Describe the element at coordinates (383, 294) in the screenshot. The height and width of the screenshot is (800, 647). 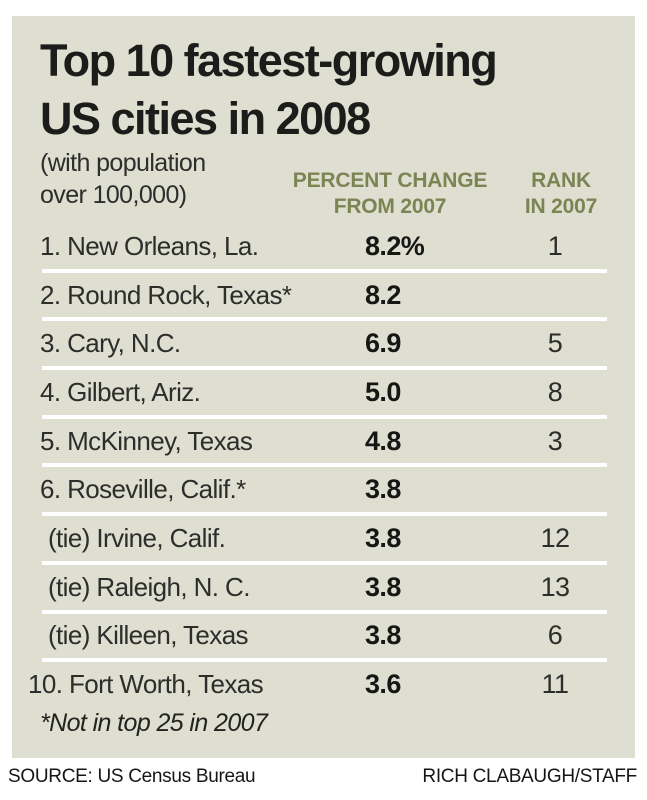
I see `percent-change-value: 8.2` at that location.